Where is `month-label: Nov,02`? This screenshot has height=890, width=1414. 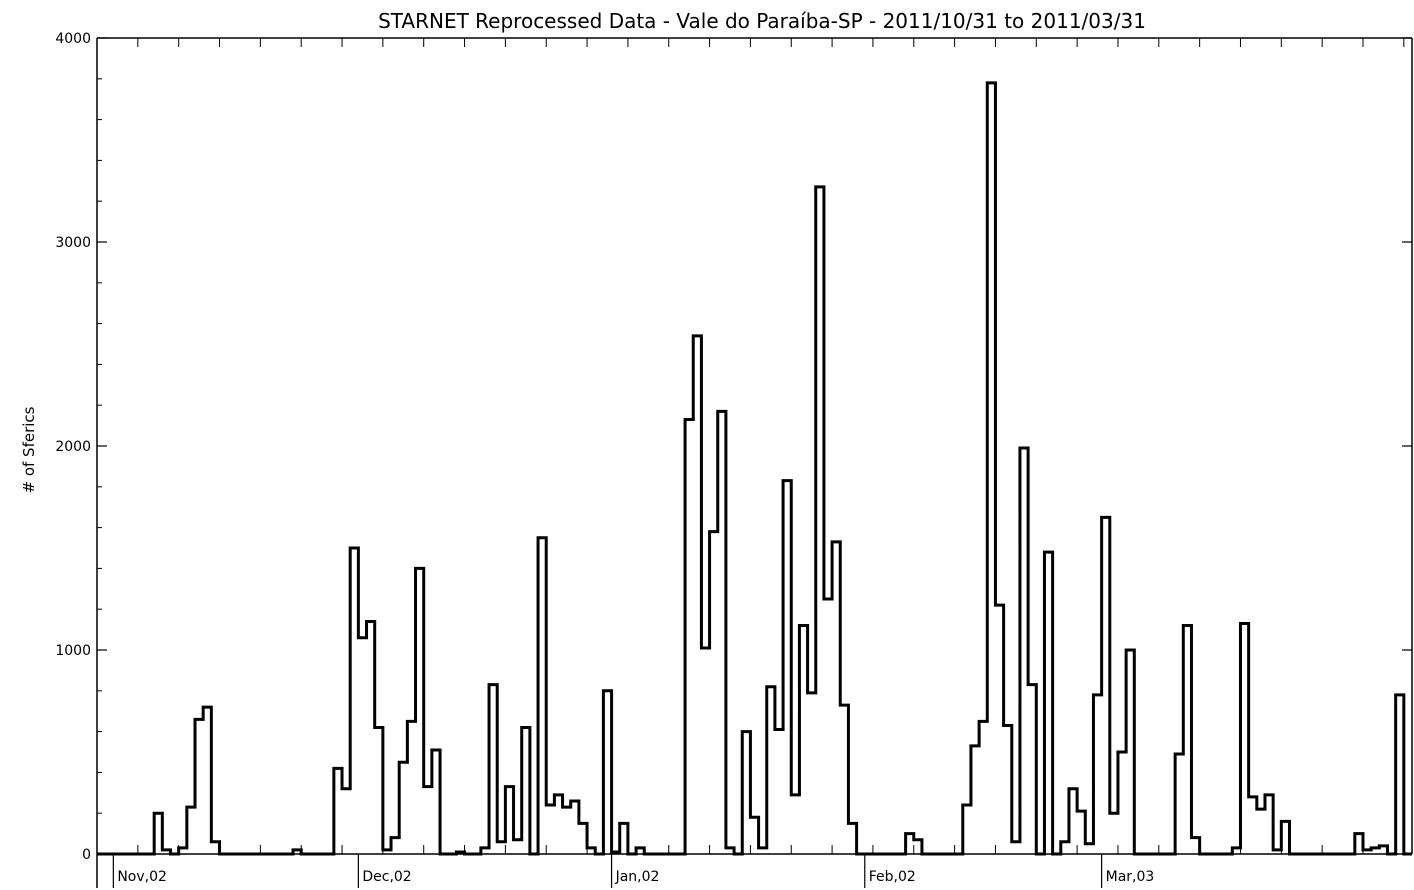 month-label: Nov,02 is located at coordinates (142, 877).